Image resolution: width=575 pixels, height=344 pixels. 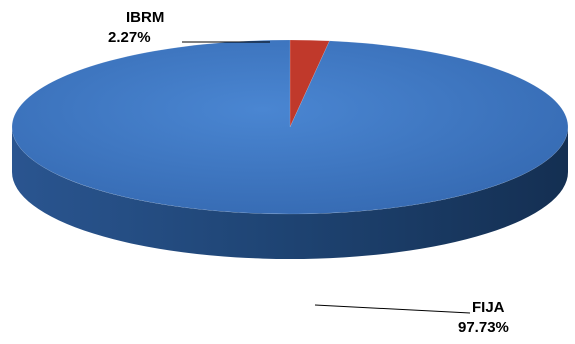 What do you see at coordinates (392, 309) in the screenshot?
I see `leader-line-fija` at bounding box center [392, 309].